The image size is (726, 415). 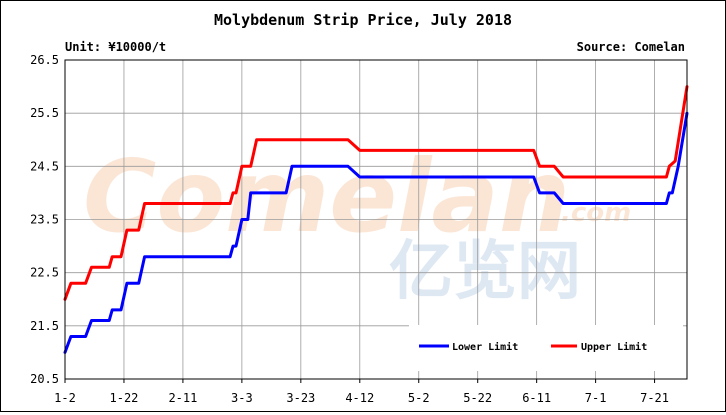 I want to click on legend-label-lower-limit: Lower Limit, so click(x=485, y=347).